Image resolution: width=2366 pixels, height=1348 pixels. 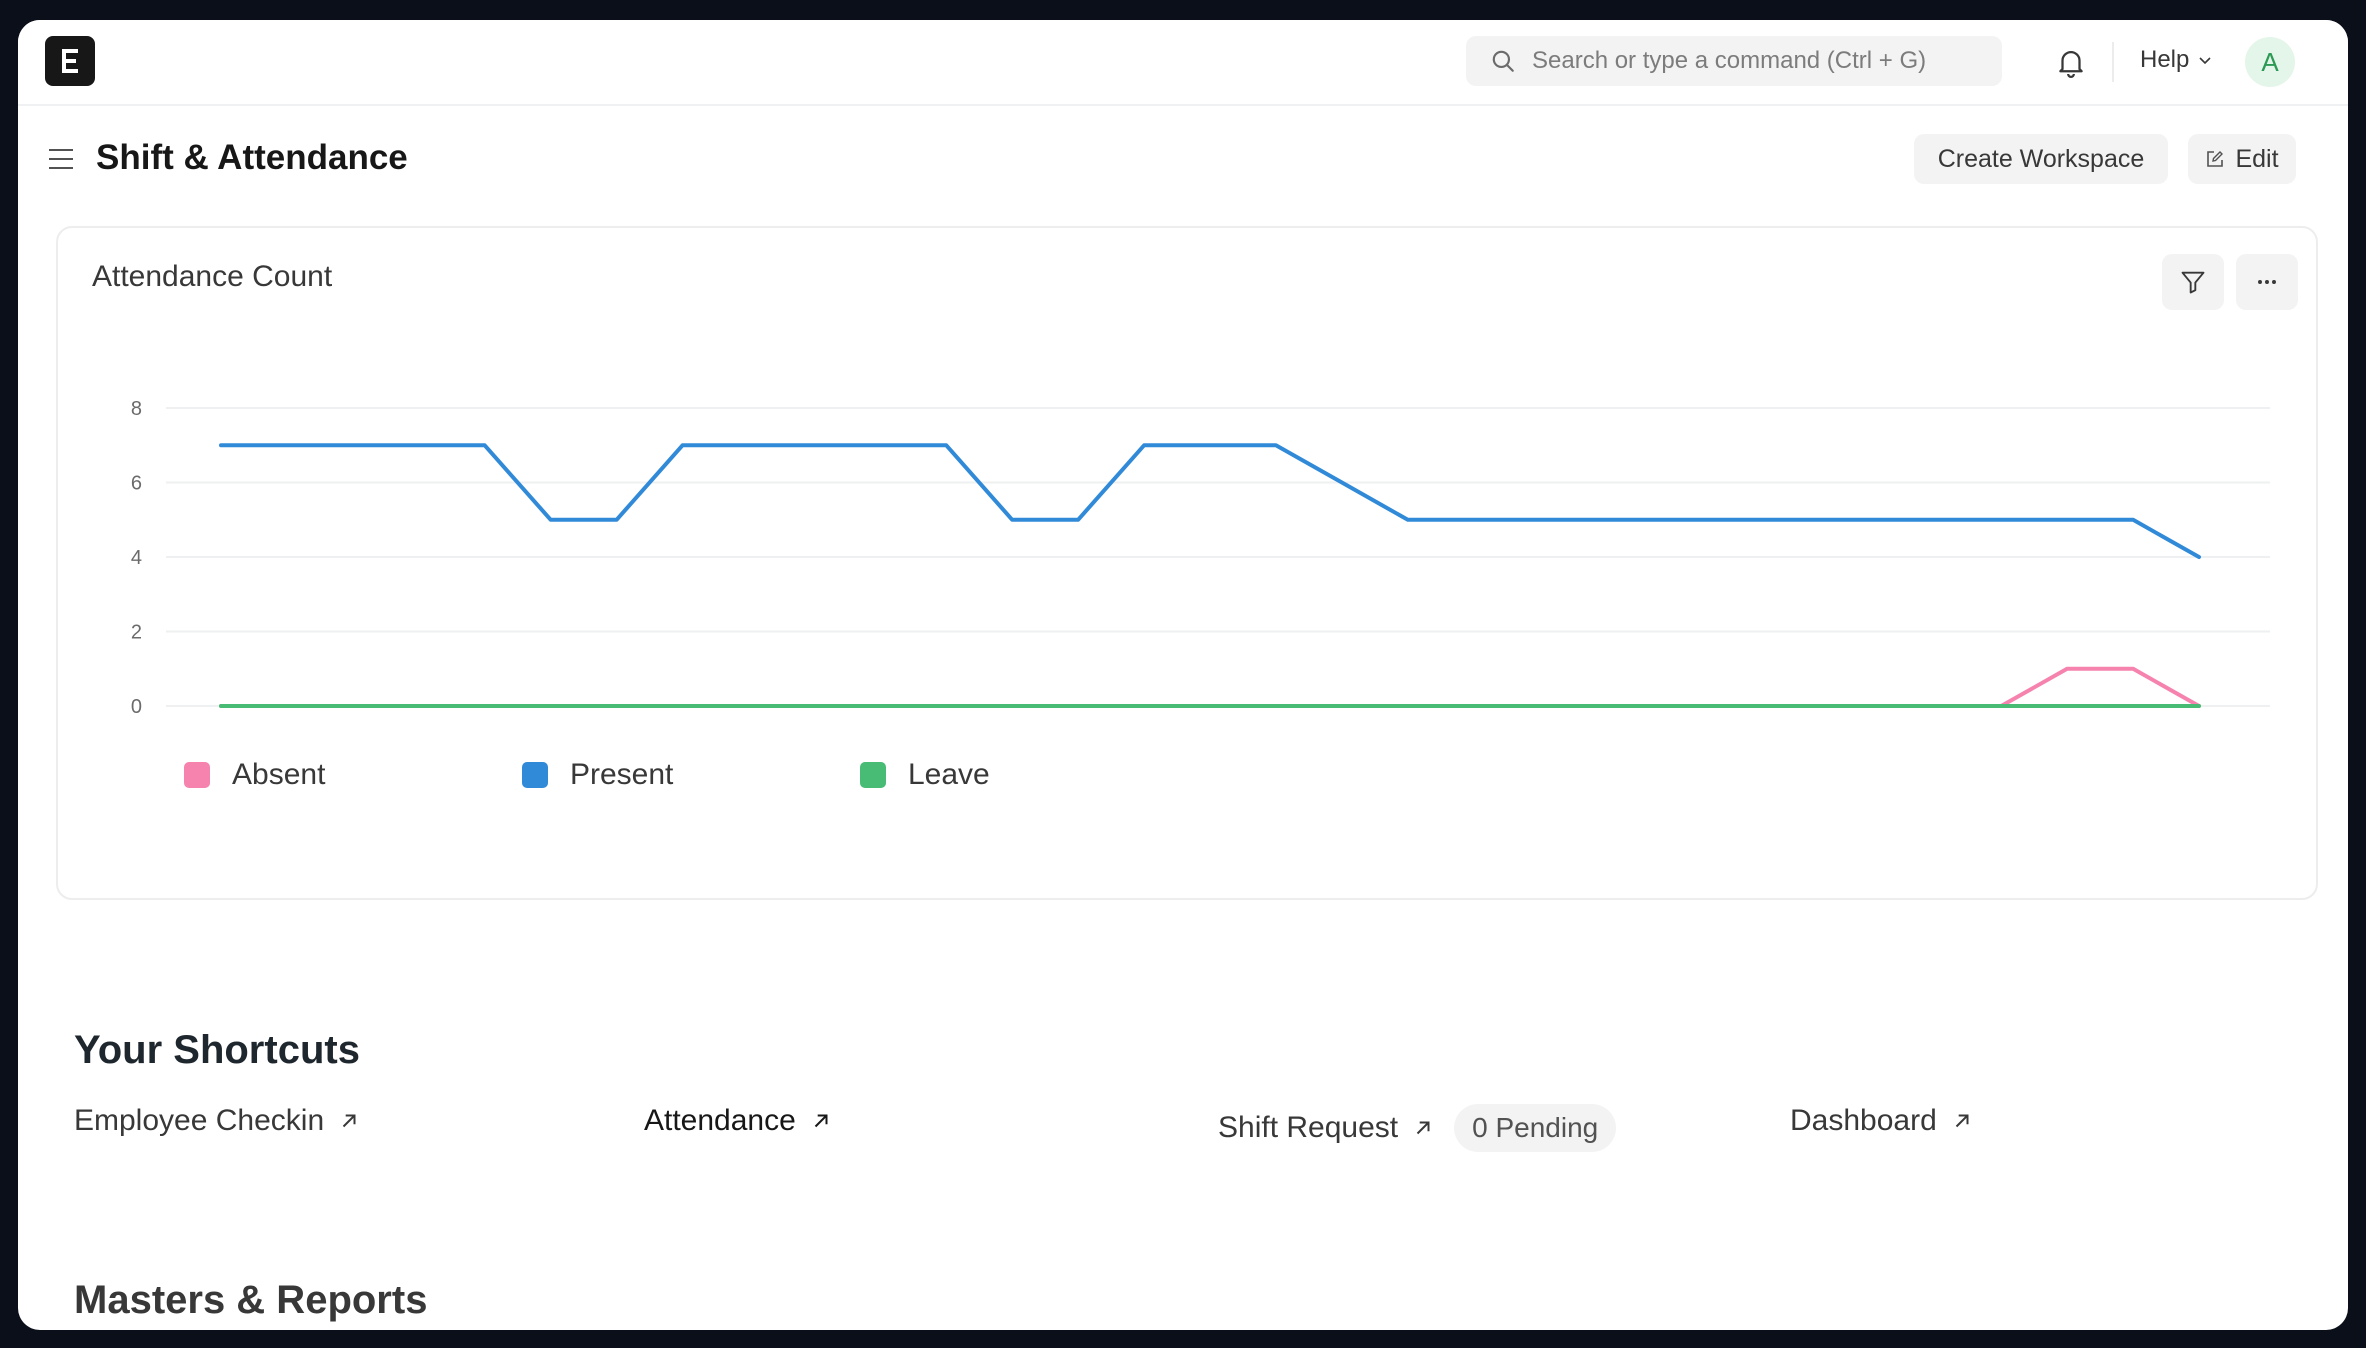 What do you see at coordinates (1605, 746) in the screenshot?
I see `x-tick-label: 22..` at bounding box center [1605, 746].